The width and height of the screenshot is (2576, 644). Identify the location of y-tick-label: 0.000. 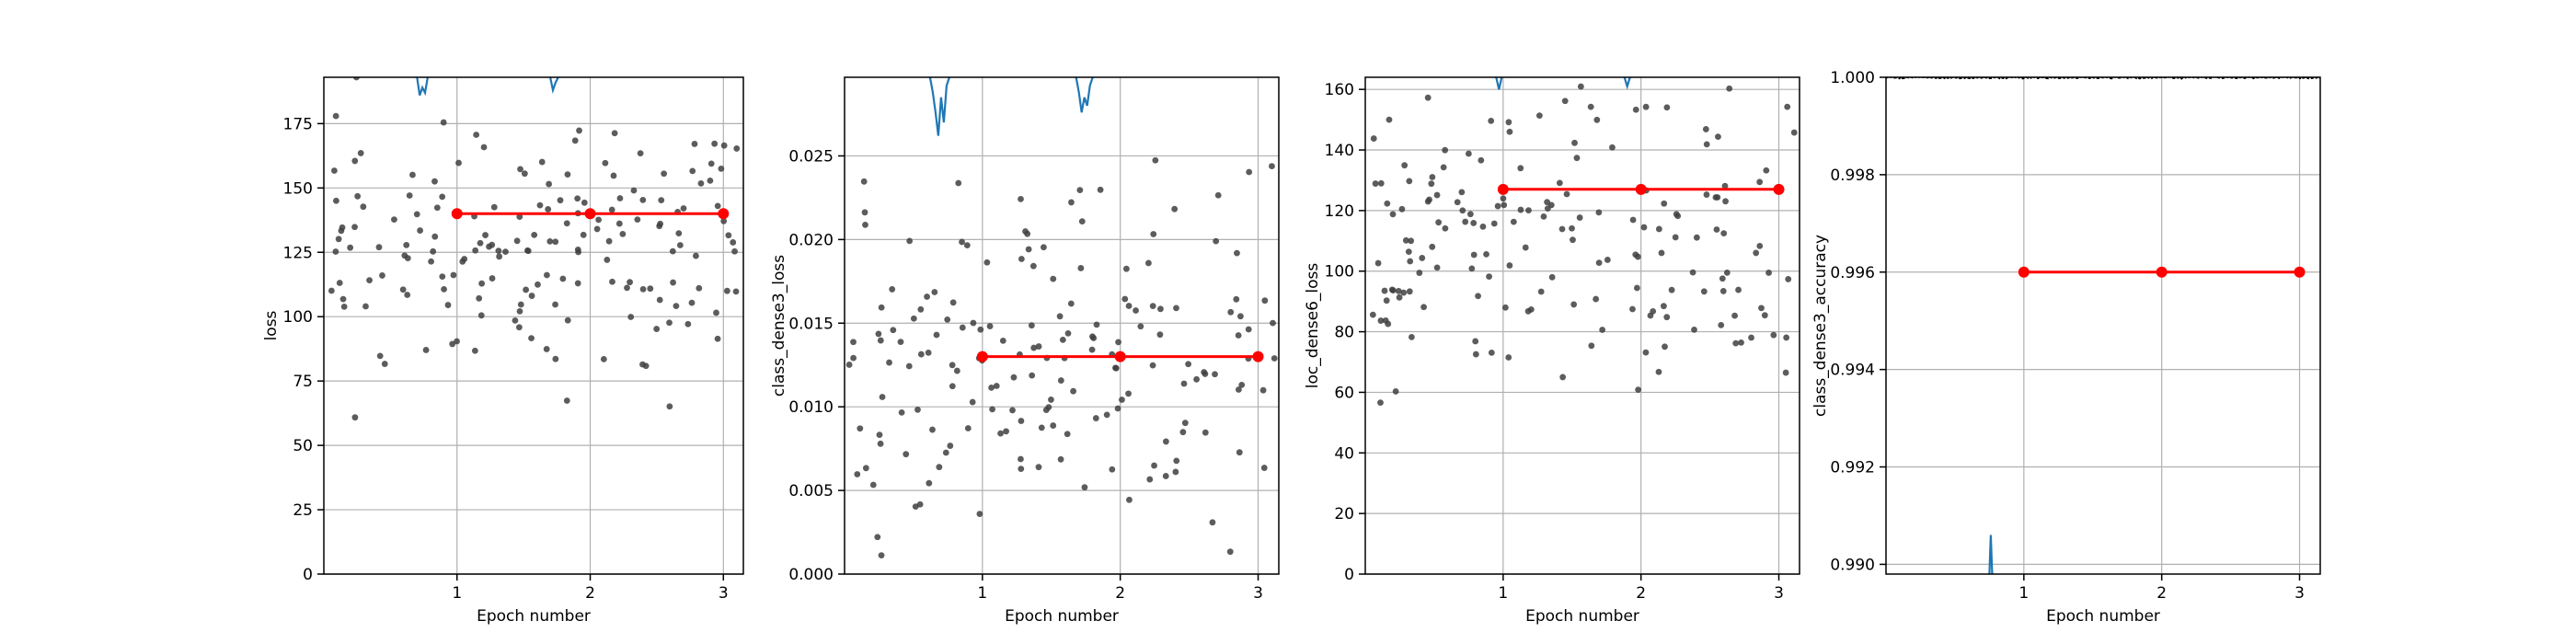
(811, 575).